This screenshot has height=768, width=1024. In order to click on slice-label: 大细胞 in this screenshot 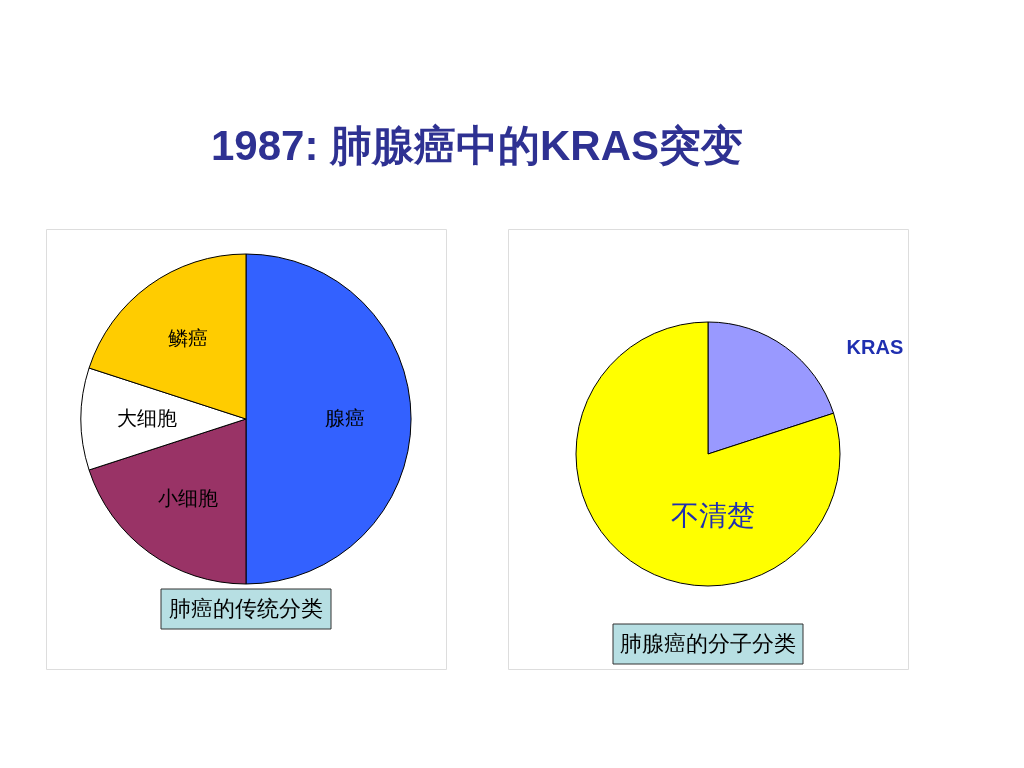, I will do `click(147, 418)`.